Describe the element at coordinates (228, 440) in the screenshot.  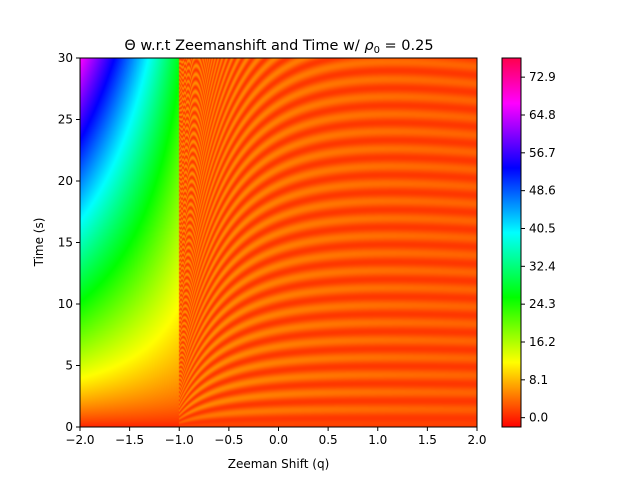
I see `x-tick-label: −0.5` at that location.